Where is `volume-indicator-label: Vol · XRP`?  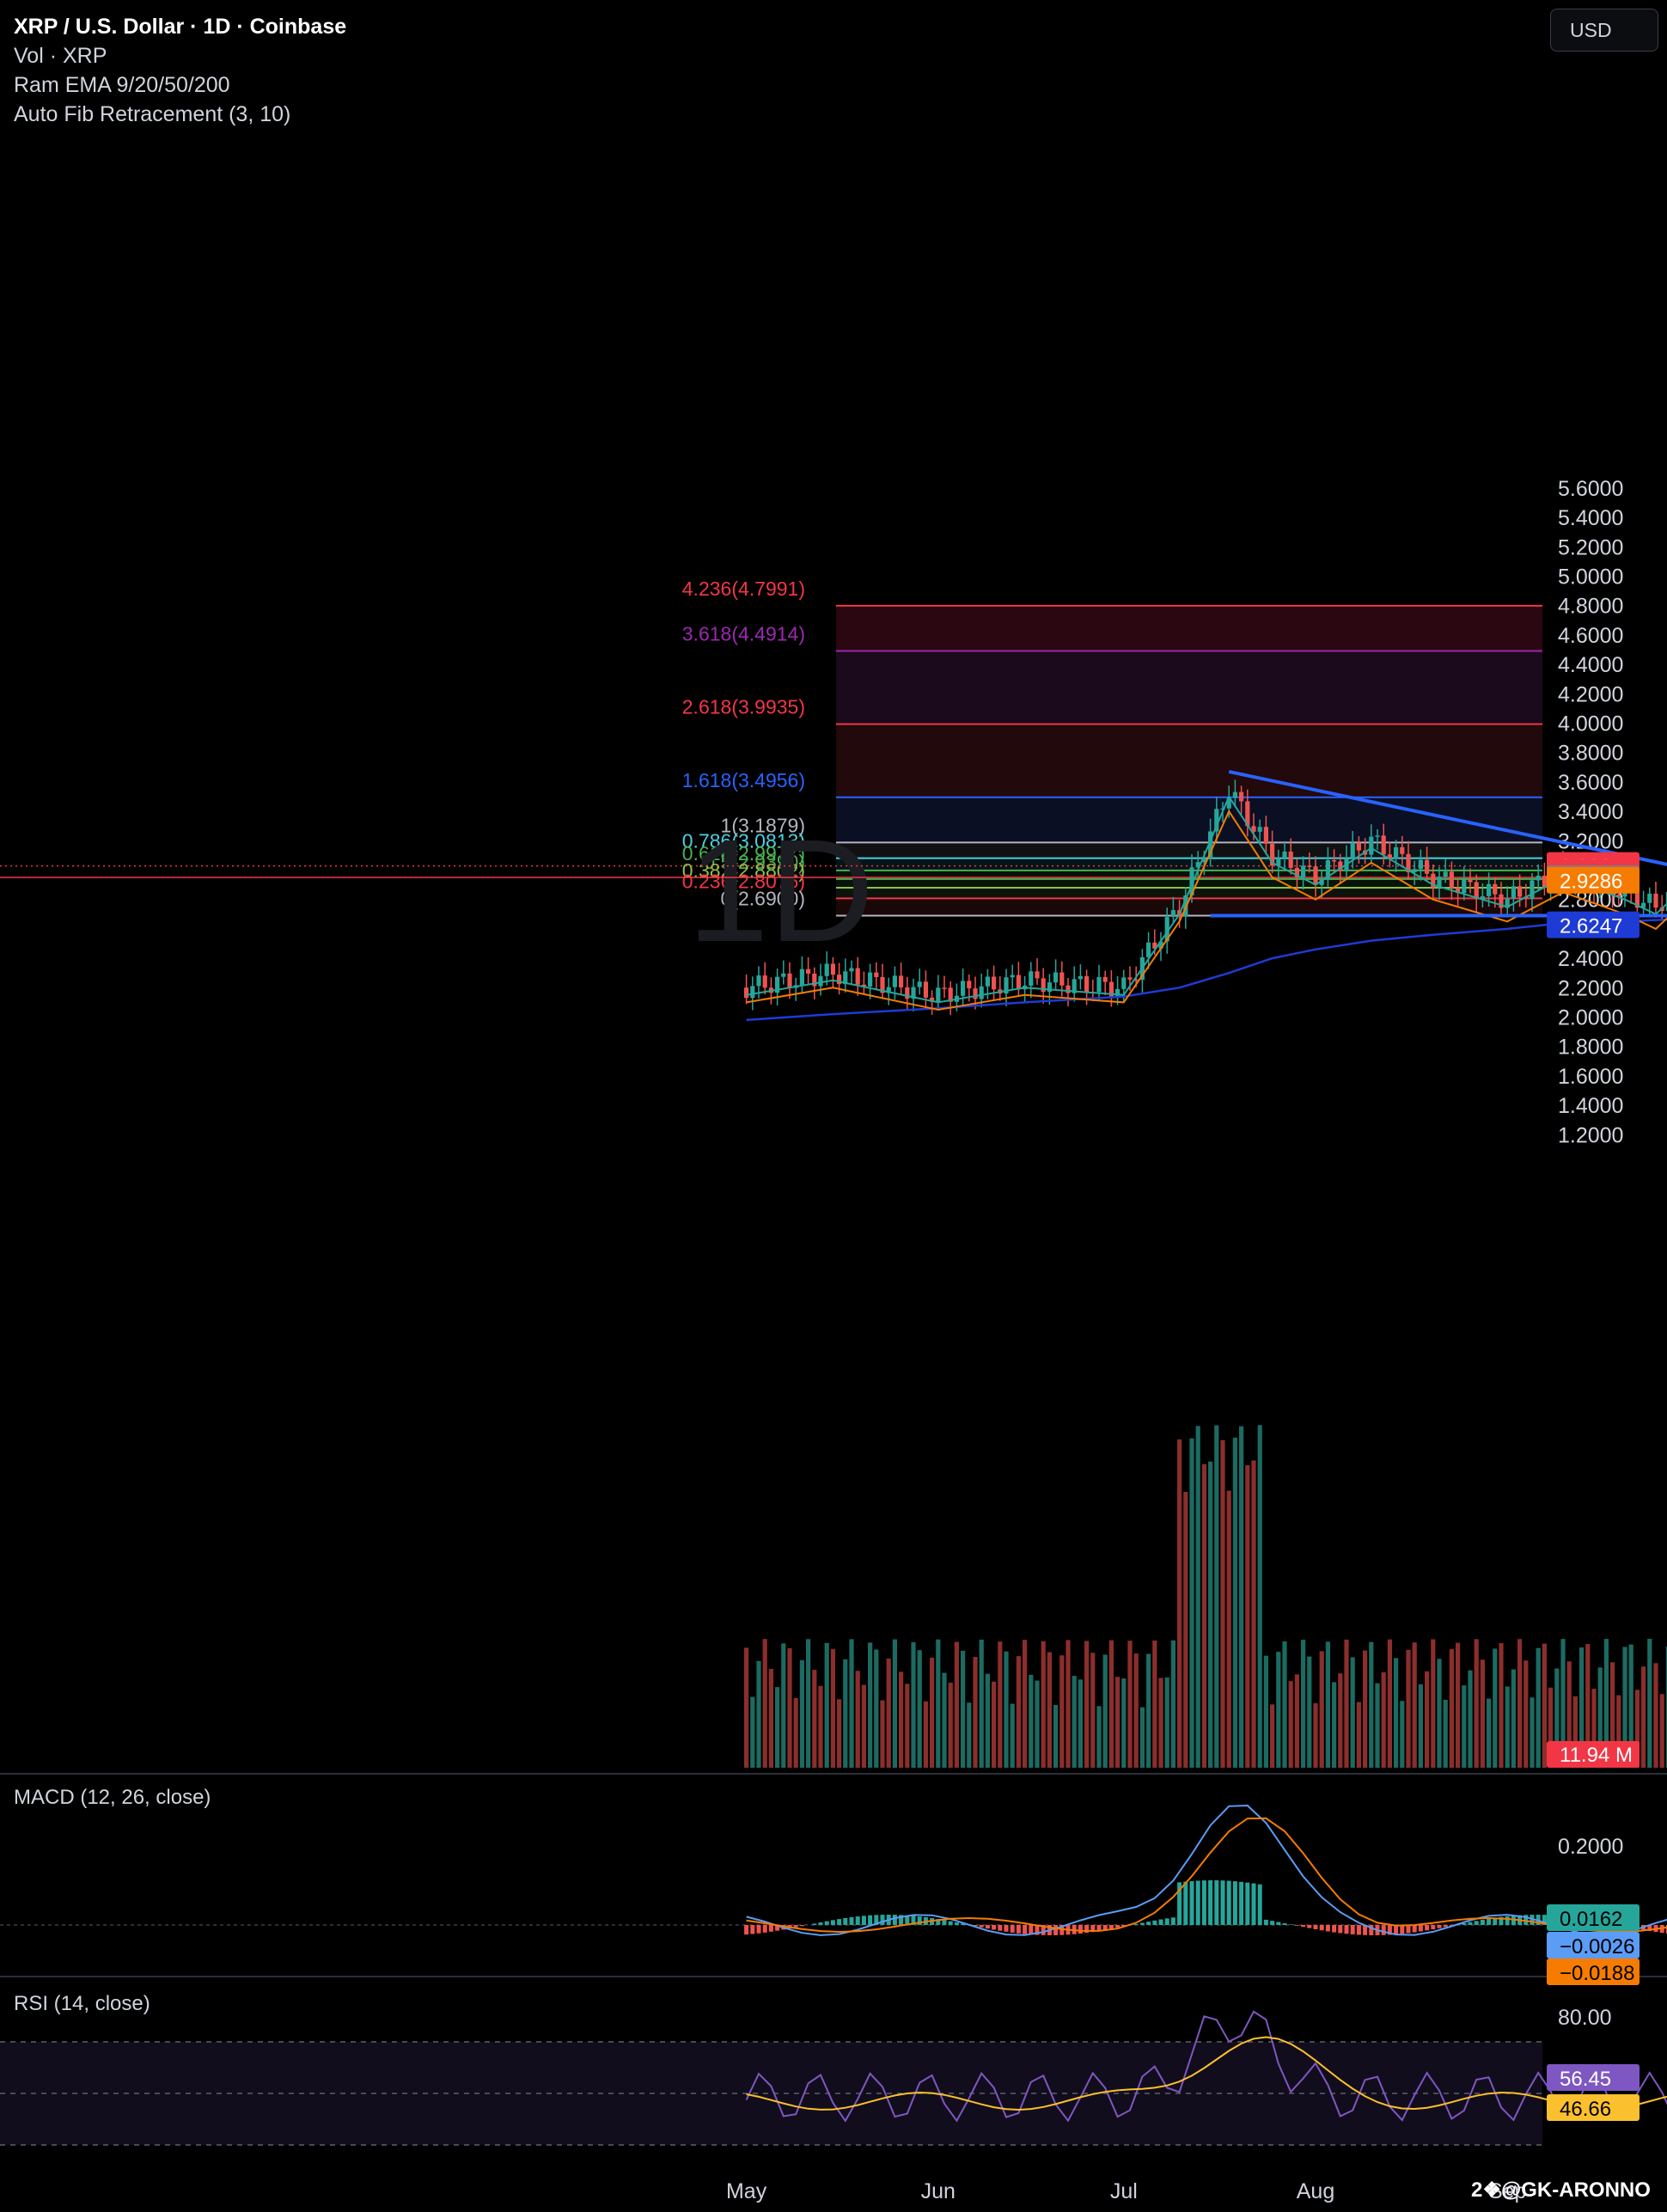 volume-indicator-label: Vol · XRP is located at coordinates (60, 56).